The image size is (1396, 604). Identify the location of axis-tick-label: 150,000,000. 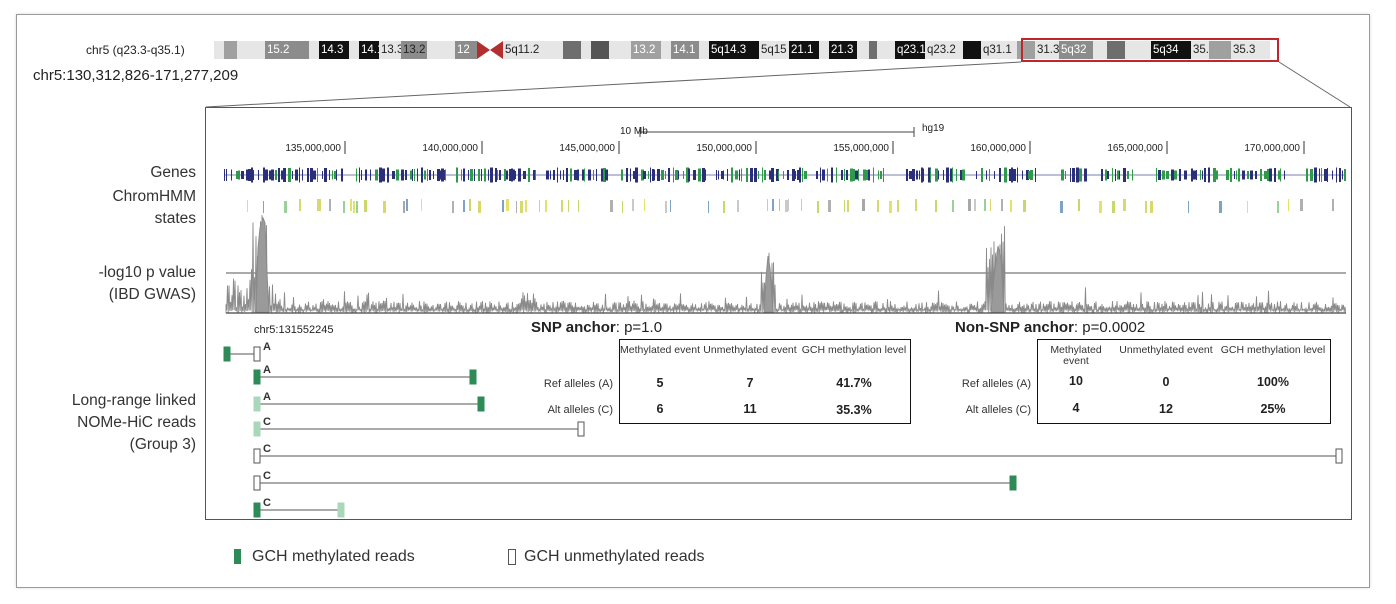
(724, 148).